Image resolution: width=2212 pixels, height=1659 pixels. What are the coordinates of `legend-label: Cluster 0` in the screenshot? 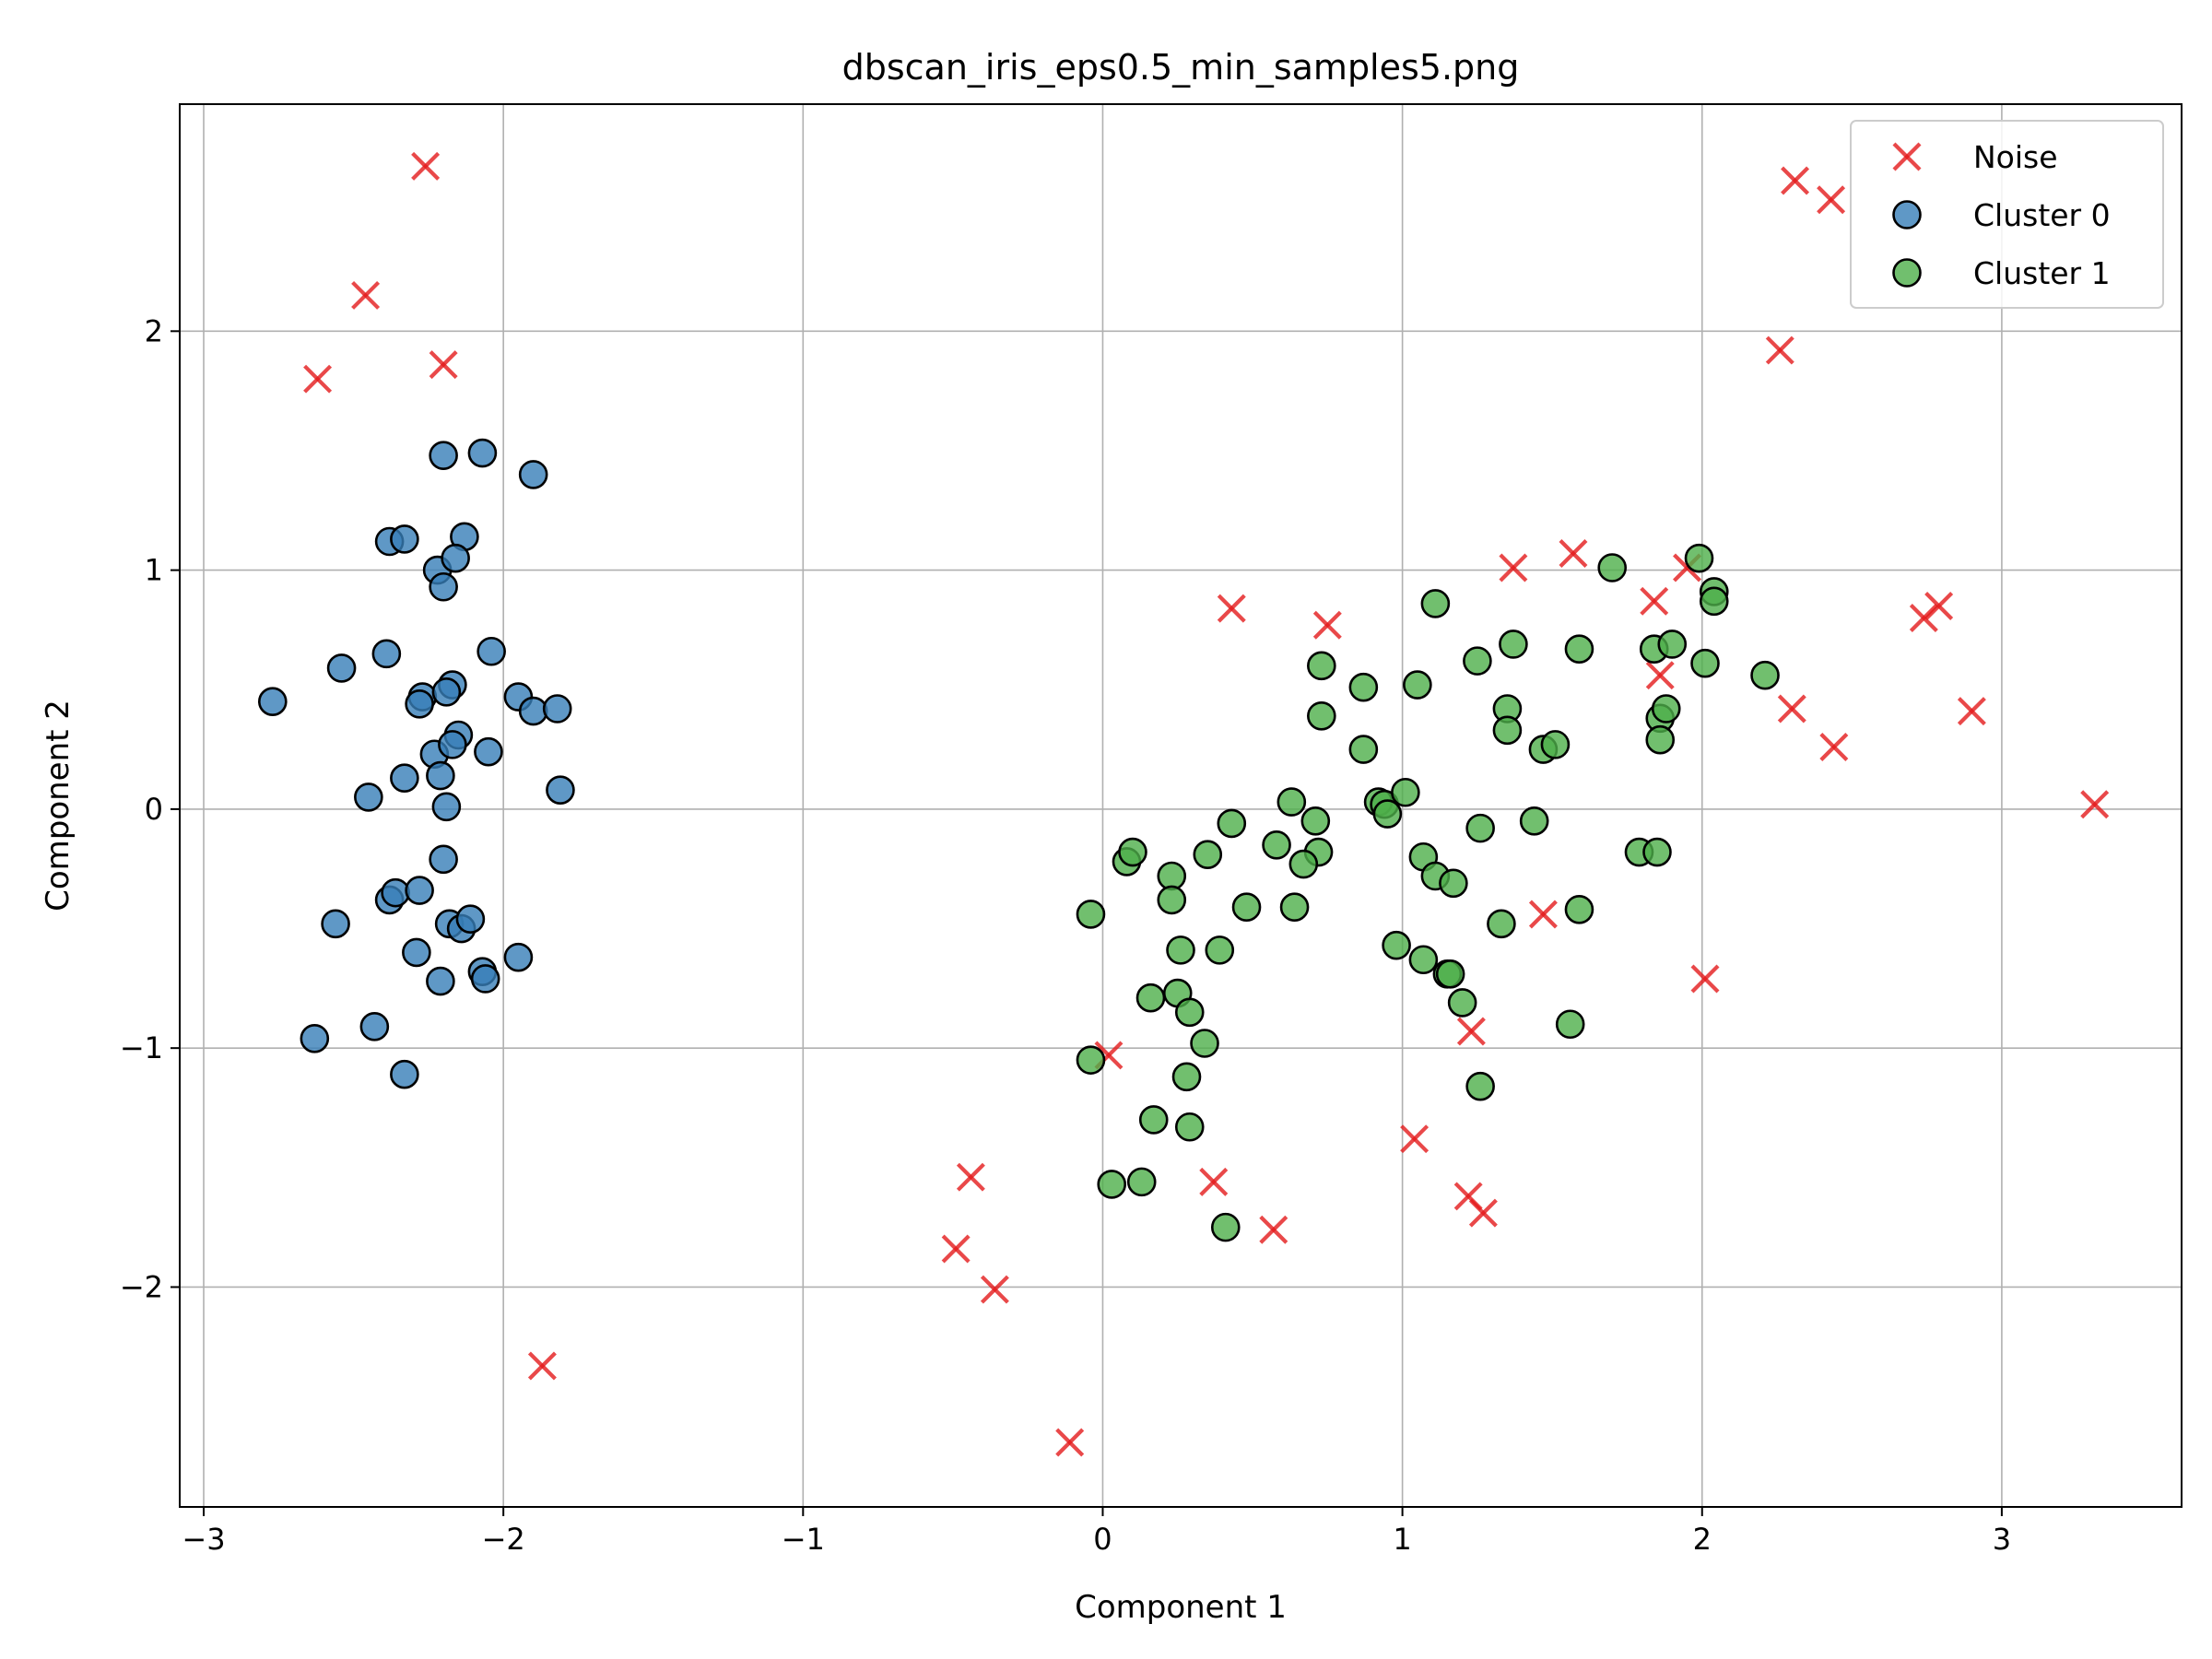 It's located at (2042, 215).